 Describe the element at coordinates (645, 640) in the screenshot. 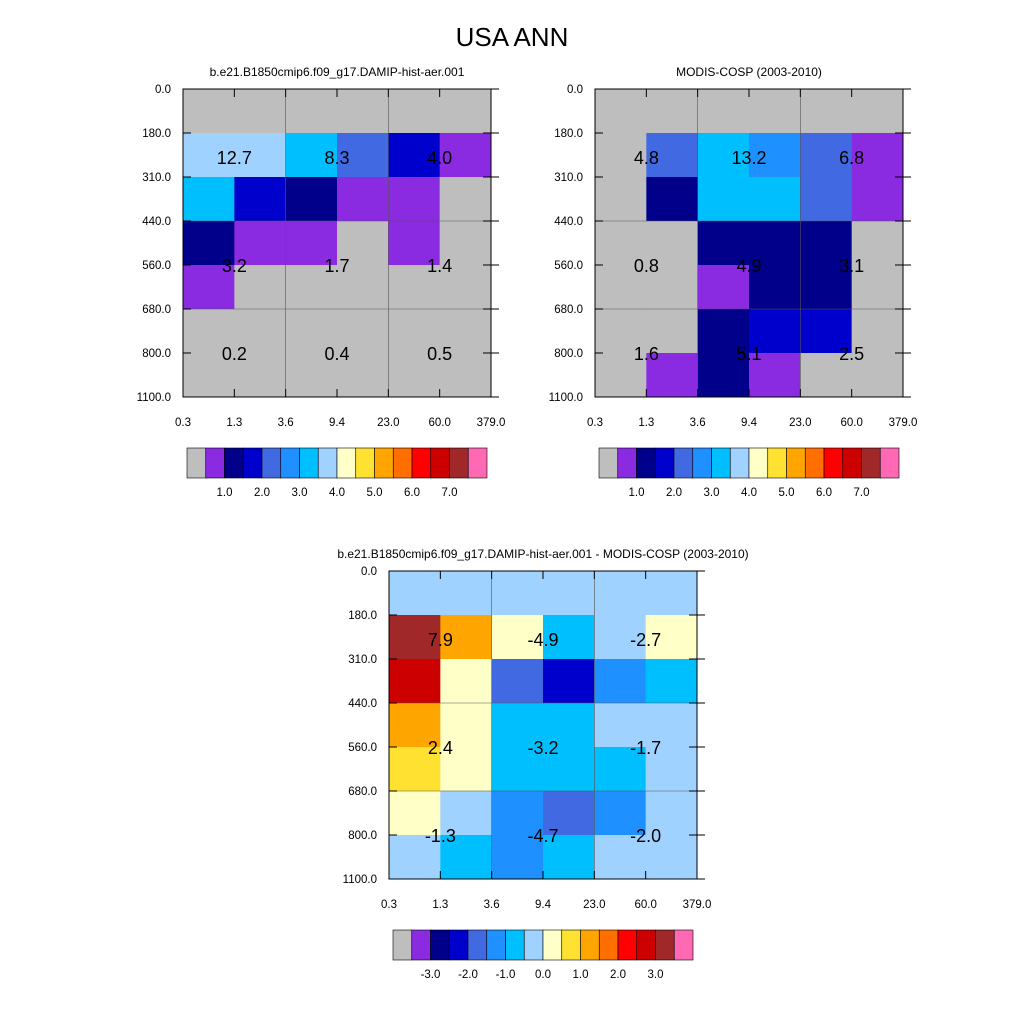

I see `box-value-label: -2.7` at that location.